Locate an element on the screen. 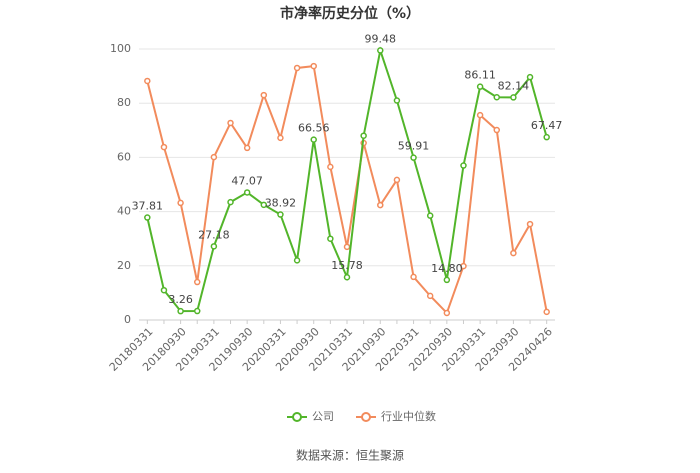 The image size is (700, 473). source-note: 数据来源：恒生聚源 is located at coordinates (350, 455).